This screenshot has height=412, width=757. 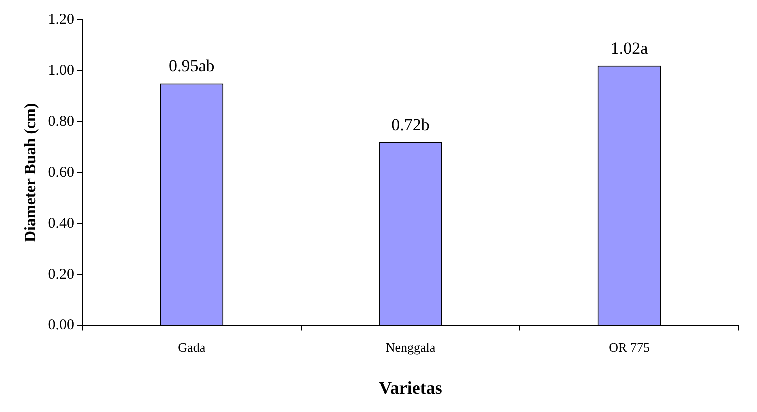 What do you see at coordinates (61, 172) in the screenshot?
I see `y-tick-label: 0.60` at bounding box center [61, 172].